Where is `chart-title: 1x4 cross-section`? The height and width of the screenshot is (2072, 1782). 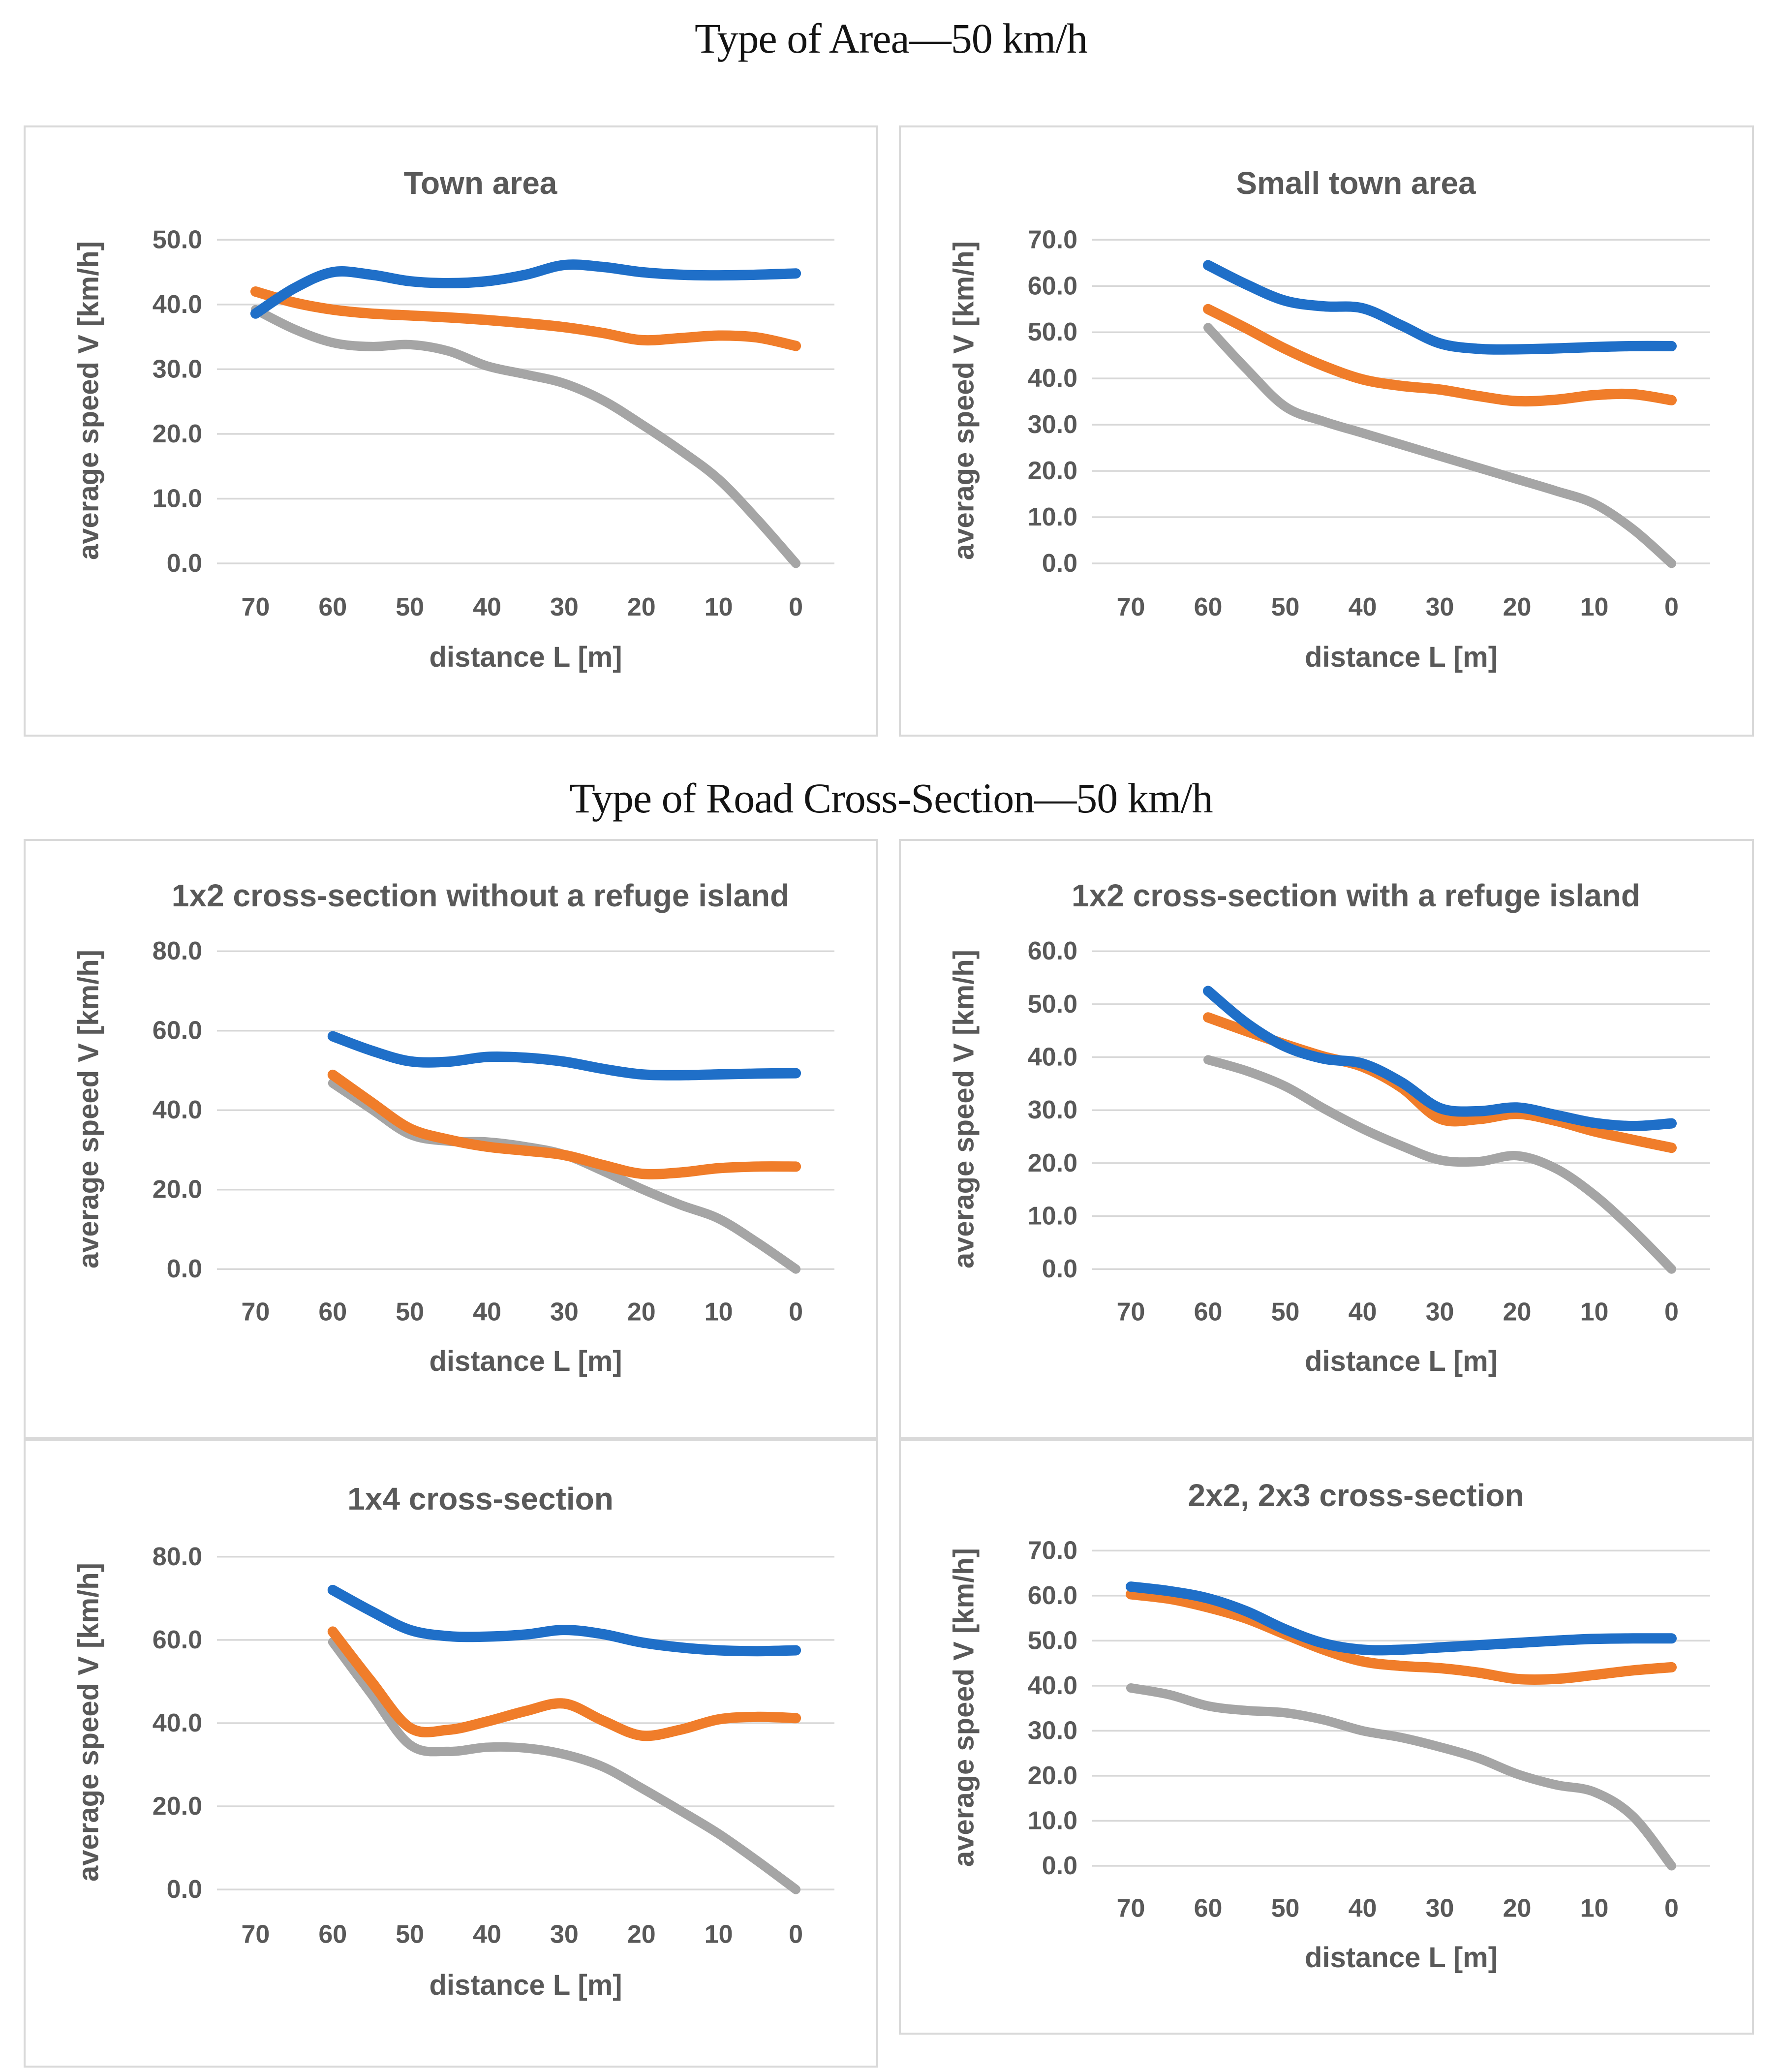
chart-title: 1x4 cross-section is located at coordinates (481, 1499).